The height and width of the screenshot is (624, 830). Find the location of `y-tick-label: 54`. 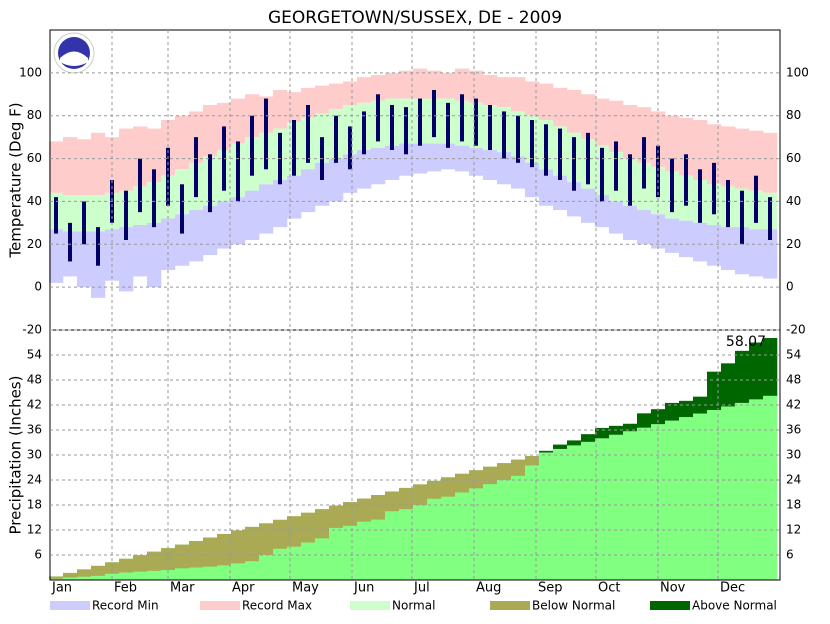

y-tick-label: 54 is located at coordinates (34, 355).